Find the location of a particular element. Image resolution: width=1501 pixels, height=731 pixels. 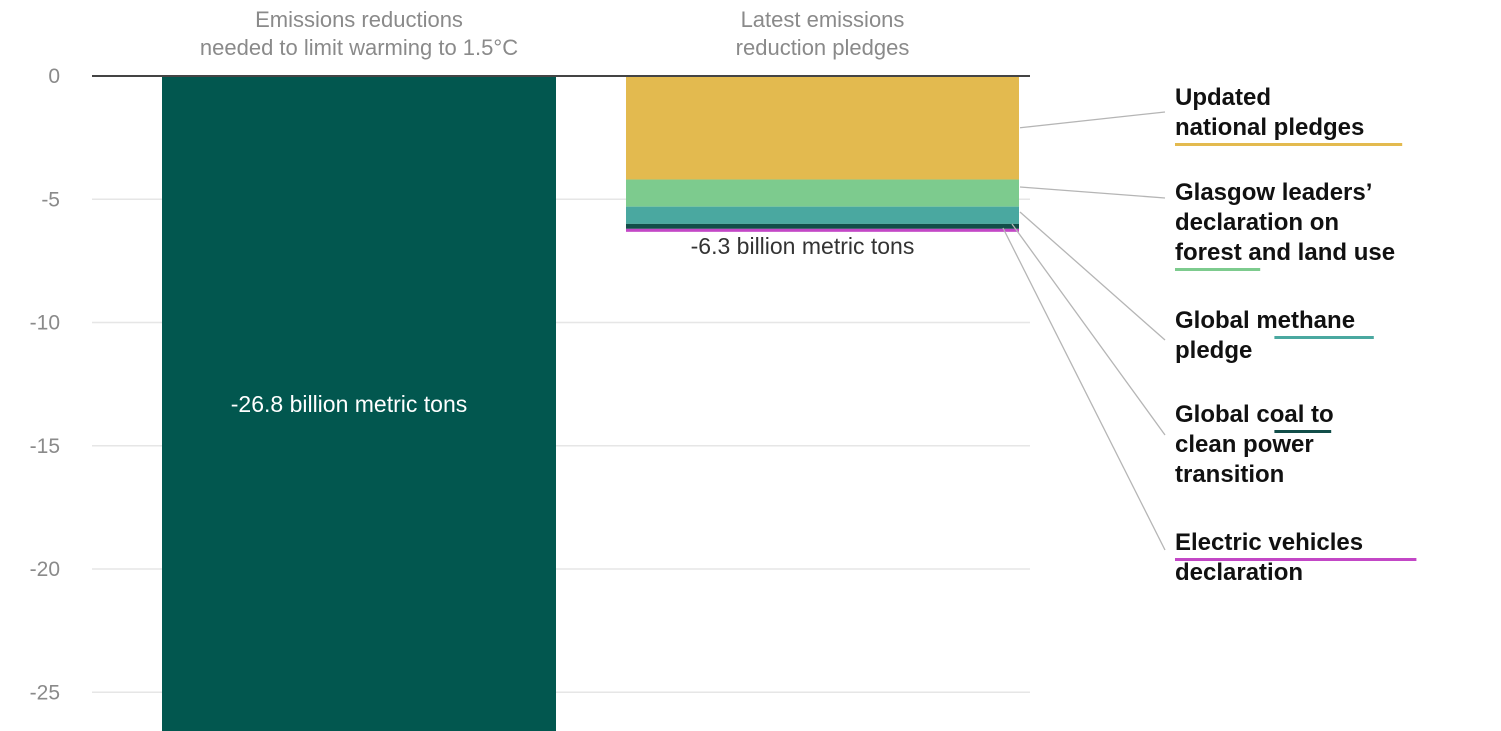

y-tick-label: -10 is located at coordinates (45, 323).